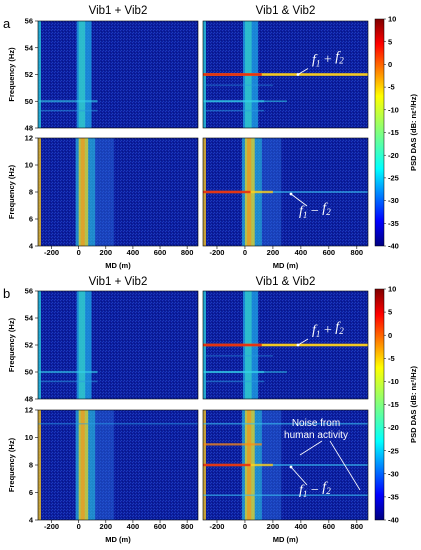  I want to click on colorbar-tick-label: -15, so click(393, 132).